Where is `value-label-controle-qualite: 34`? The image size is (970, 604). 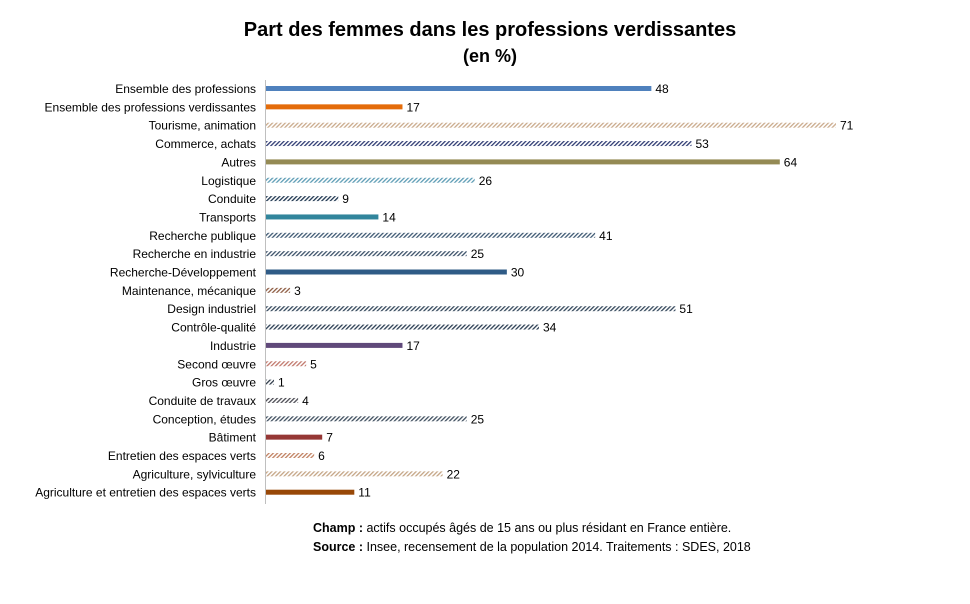 value-label-controle-qualite: 34 is located at coordinates (550, 328).